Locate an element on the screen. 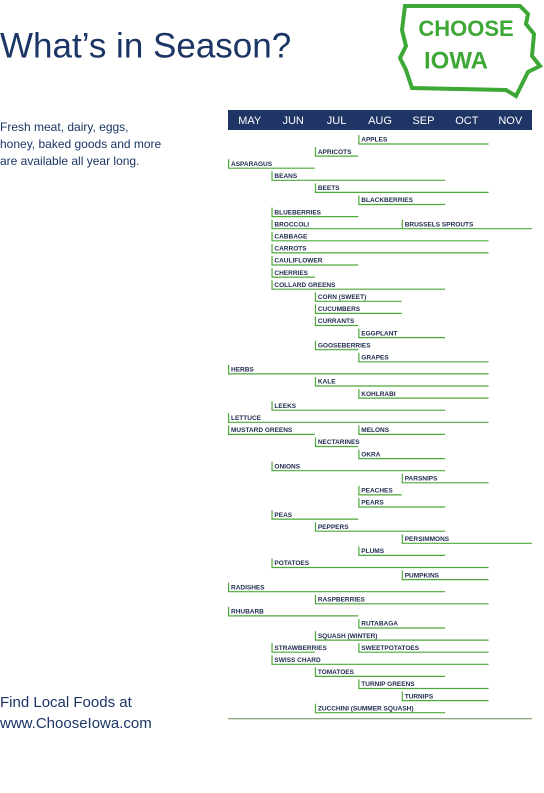 Image resolution: width=544 pixels, height=793 pixels. task-label: CORN (SWEET) is located at coordinates (342, 297).